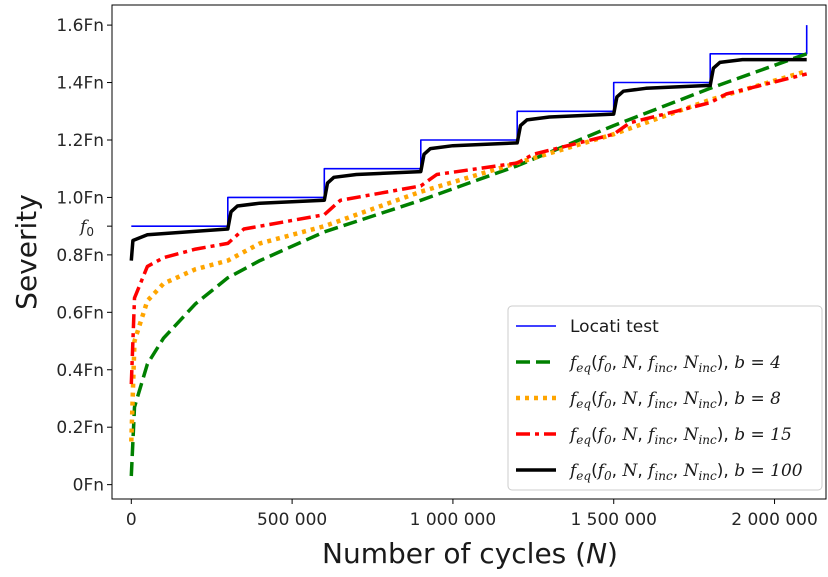  I want to click on legend-label: feq(f0, N, finc, Ninc), b = 100, so click(685, 472).